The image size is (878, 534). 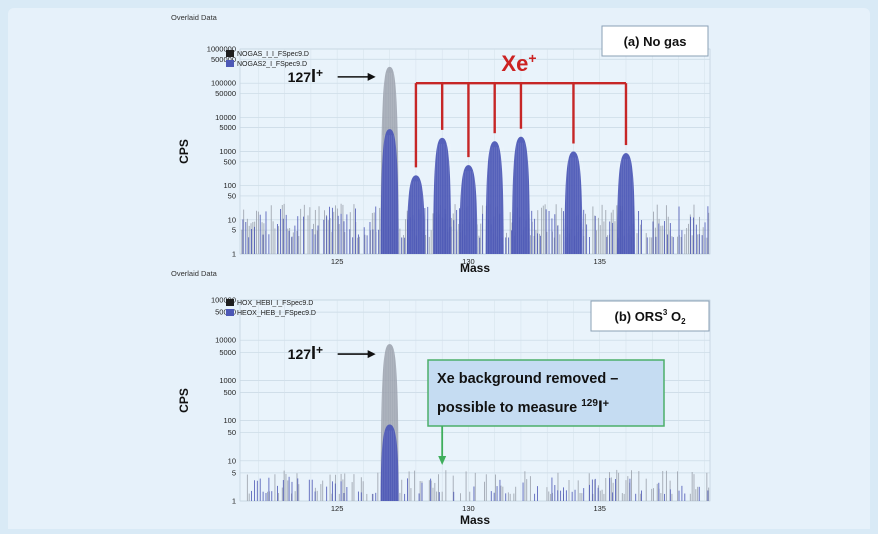 I want to click on legend-label: NOGAS_I_I_FSpec9.D, so click(x=273, y=54).